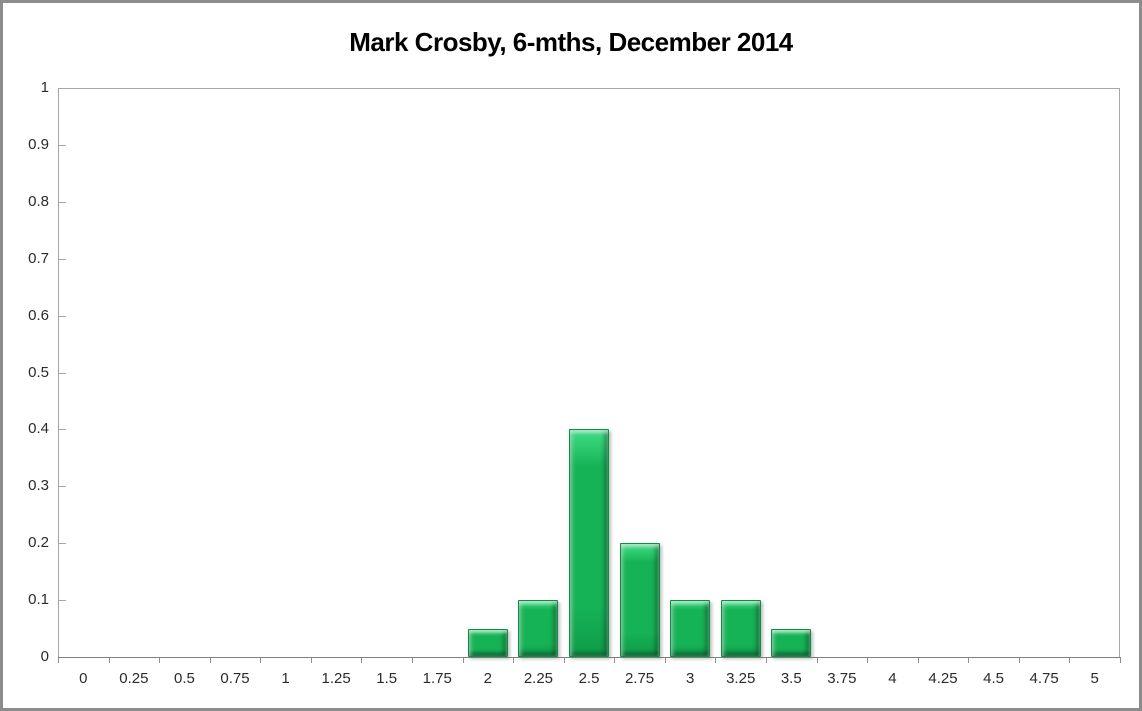 The height and width of the screenshot is (711, 1142). Describe the element at coordinates (842, 678) in the screenshot. I see `x-tick-label: 3.75` at that location.